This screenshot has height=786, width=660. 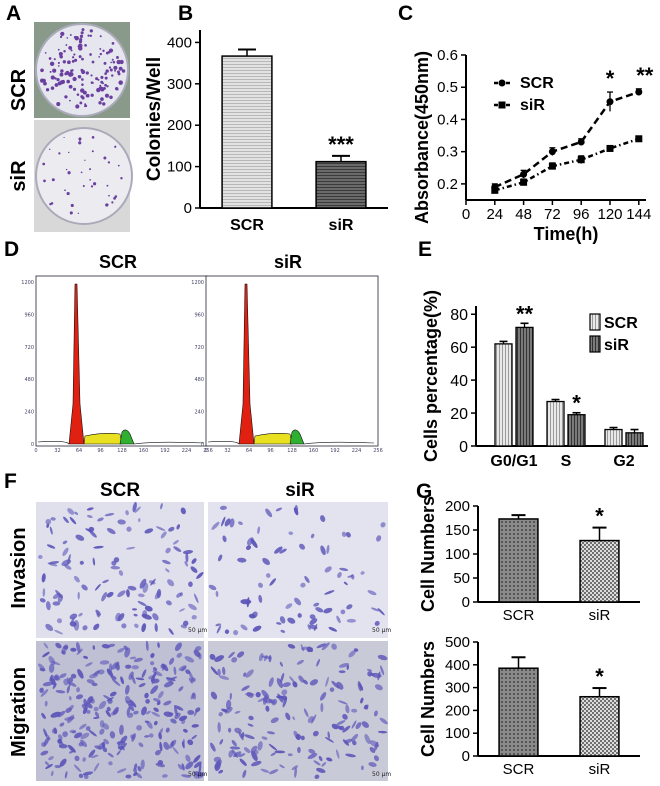 I want to click on flow-tick-label: 96, so click(x=100, y=451).